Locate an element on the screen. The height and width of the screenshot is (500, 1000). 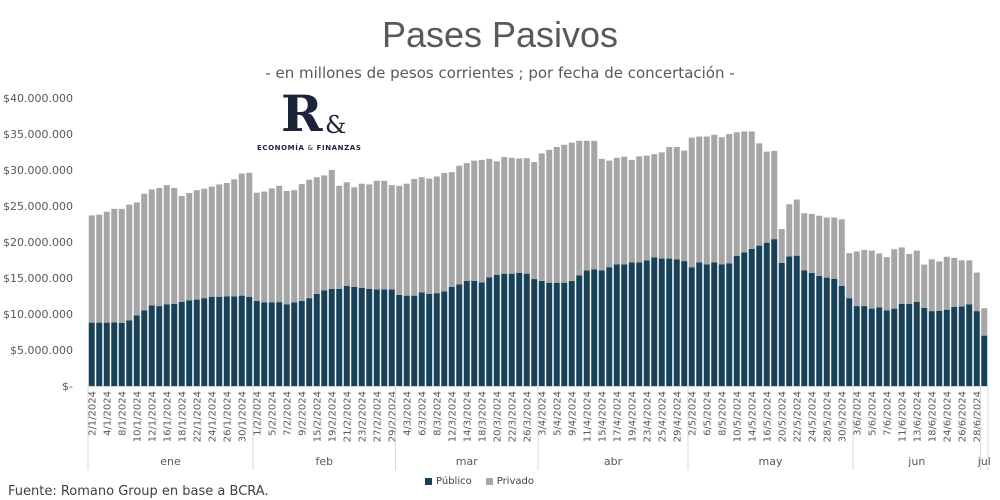
month-label: mar is located at coordinates (467, 461).